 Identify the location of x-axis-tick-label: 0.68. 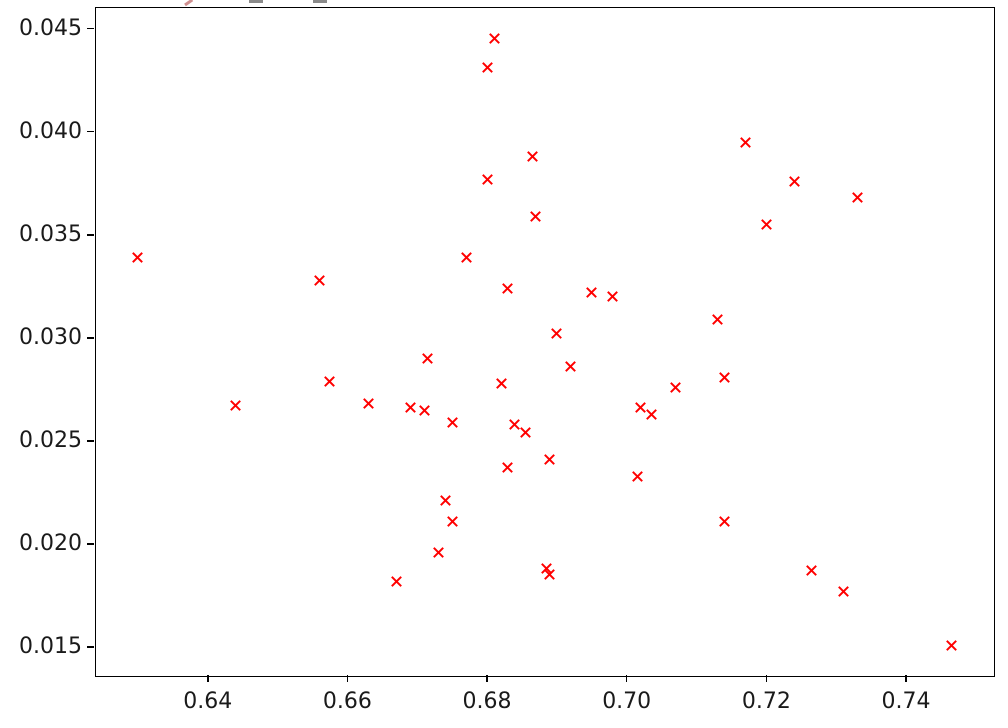
(487, 701).